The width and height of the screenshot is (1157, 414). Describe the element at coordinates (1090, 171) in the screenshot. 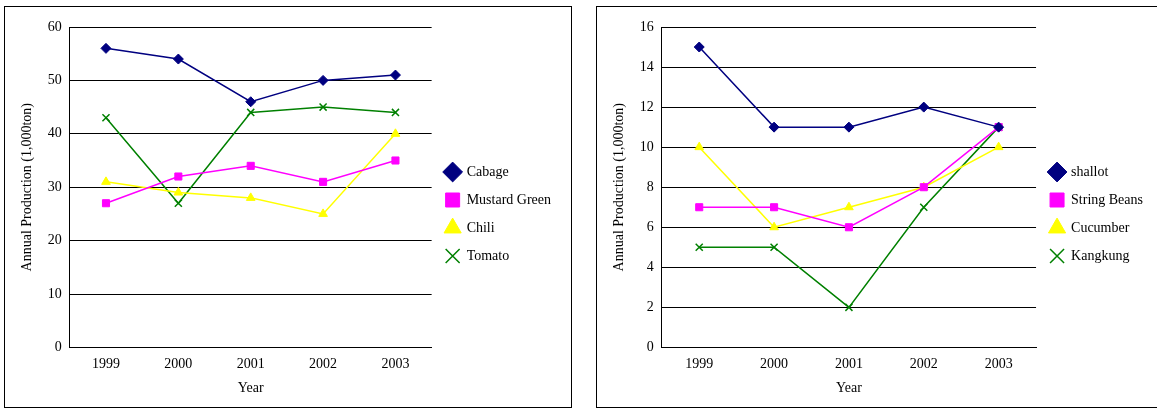

I see `legend-label: shallot` at that location.